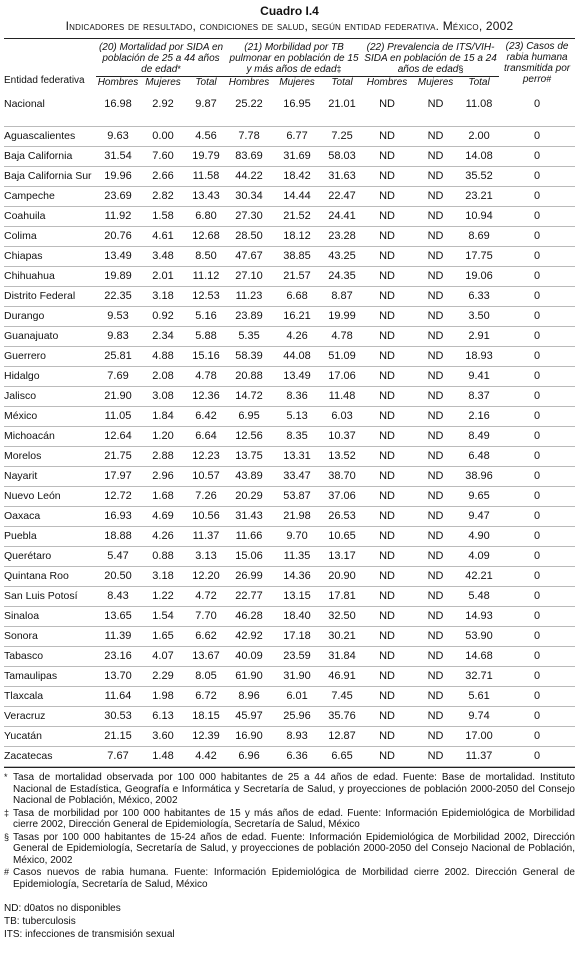 The width and height of the screenshot is (579, 971). I want to click on cell-value: 12.39, so click(206, 736).